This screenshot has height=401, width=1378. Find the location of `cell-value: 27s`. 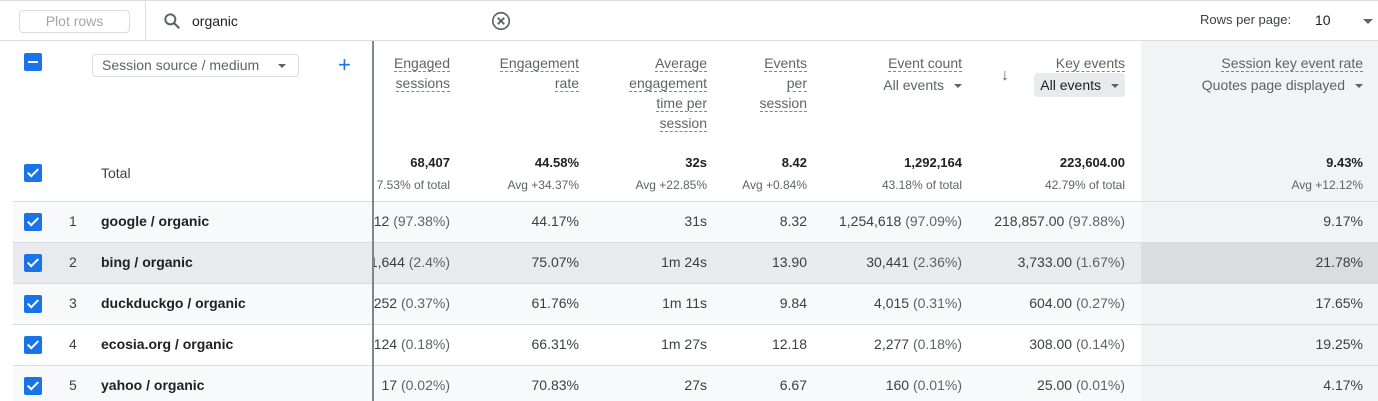

cell-value: 27s is located at coordinates (695, 385).